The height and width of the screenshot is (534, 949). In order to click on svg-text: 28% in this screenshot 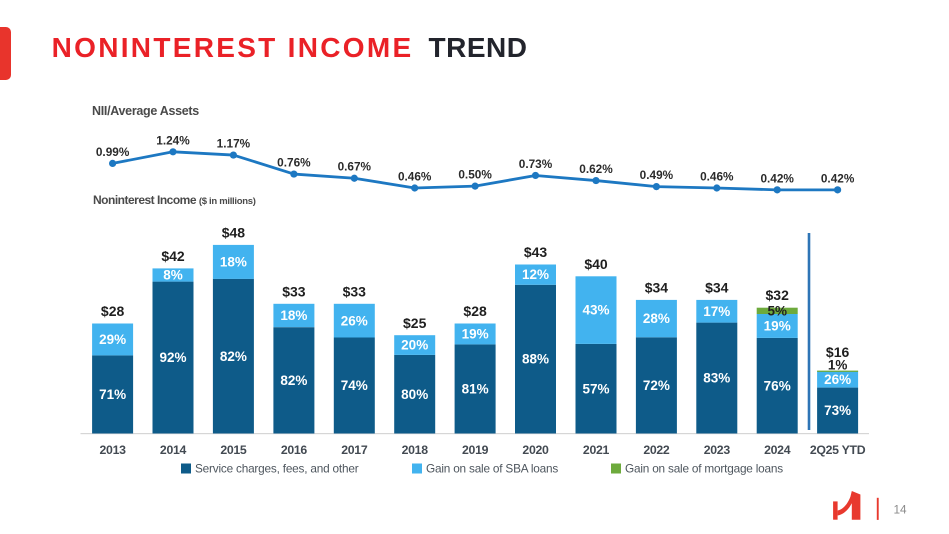, I will do `click(656, 318)`.